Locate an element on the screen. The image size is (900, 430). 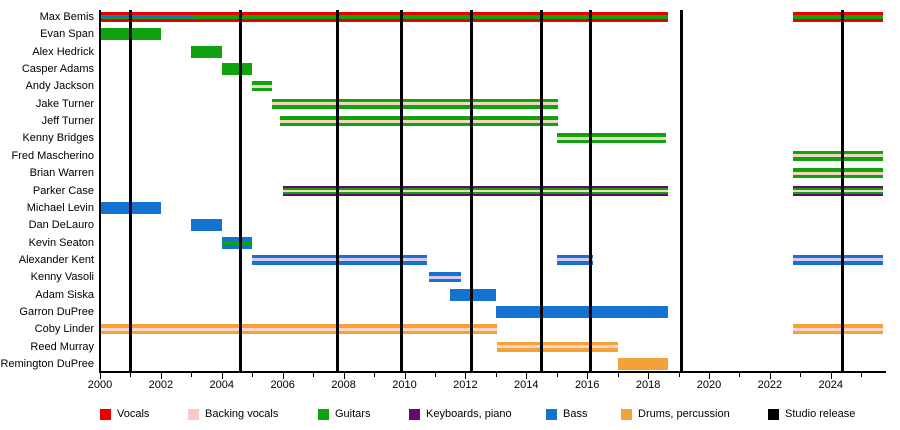
member-label: Jake Turner is located at coordinates (64, 103).